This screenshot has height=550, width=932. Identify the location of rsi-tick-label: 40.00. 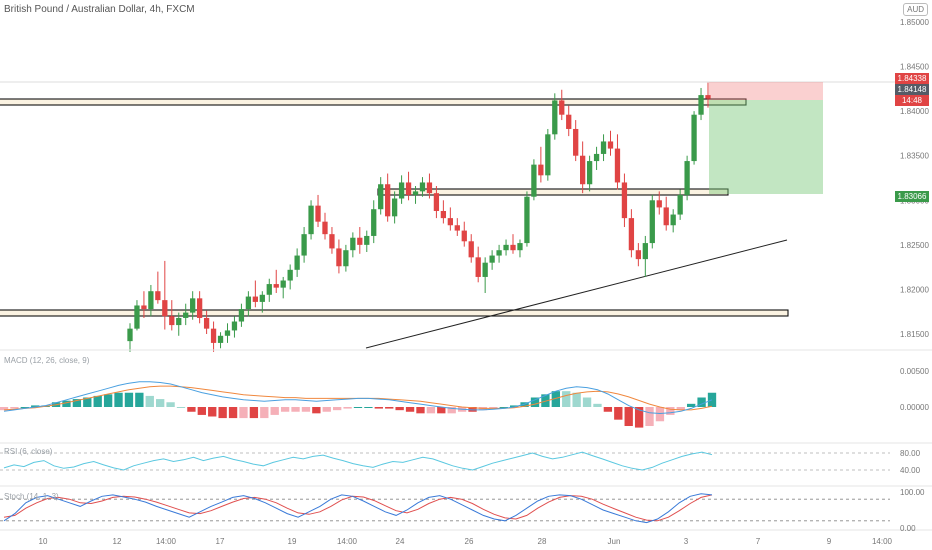
(910, 470).